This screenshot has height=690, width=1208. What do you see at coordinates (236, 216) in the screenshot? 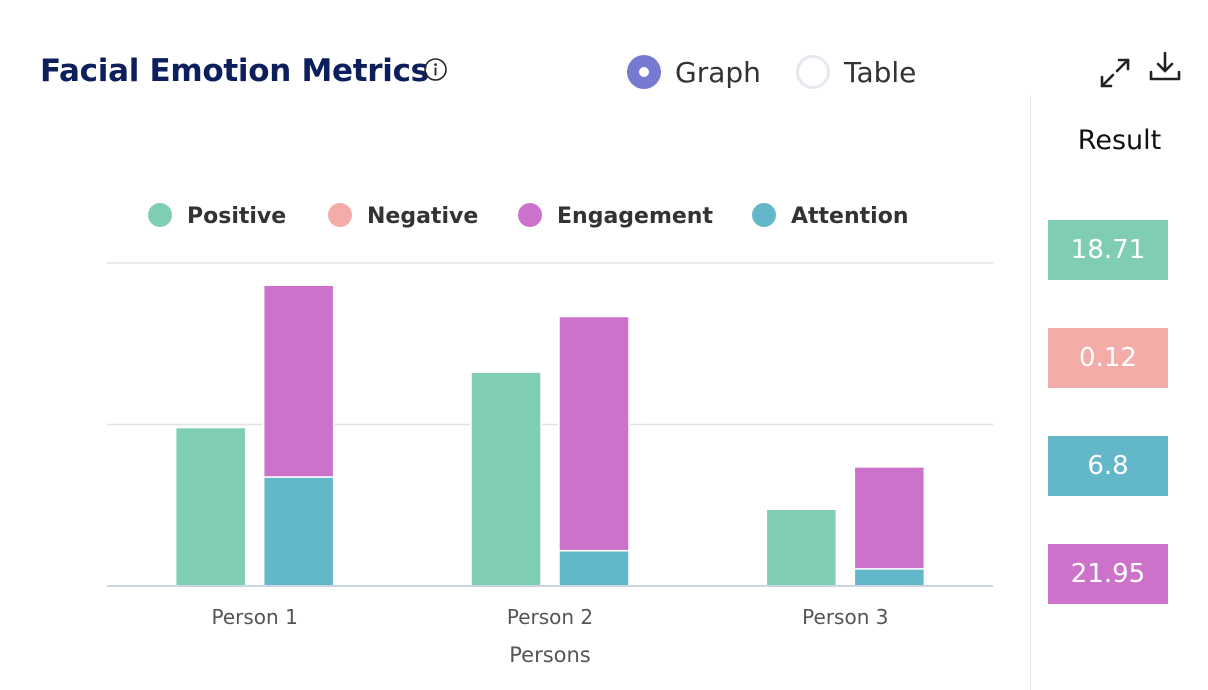
I see `legend-label-positive: Positive` at bounding box center [236, 216].